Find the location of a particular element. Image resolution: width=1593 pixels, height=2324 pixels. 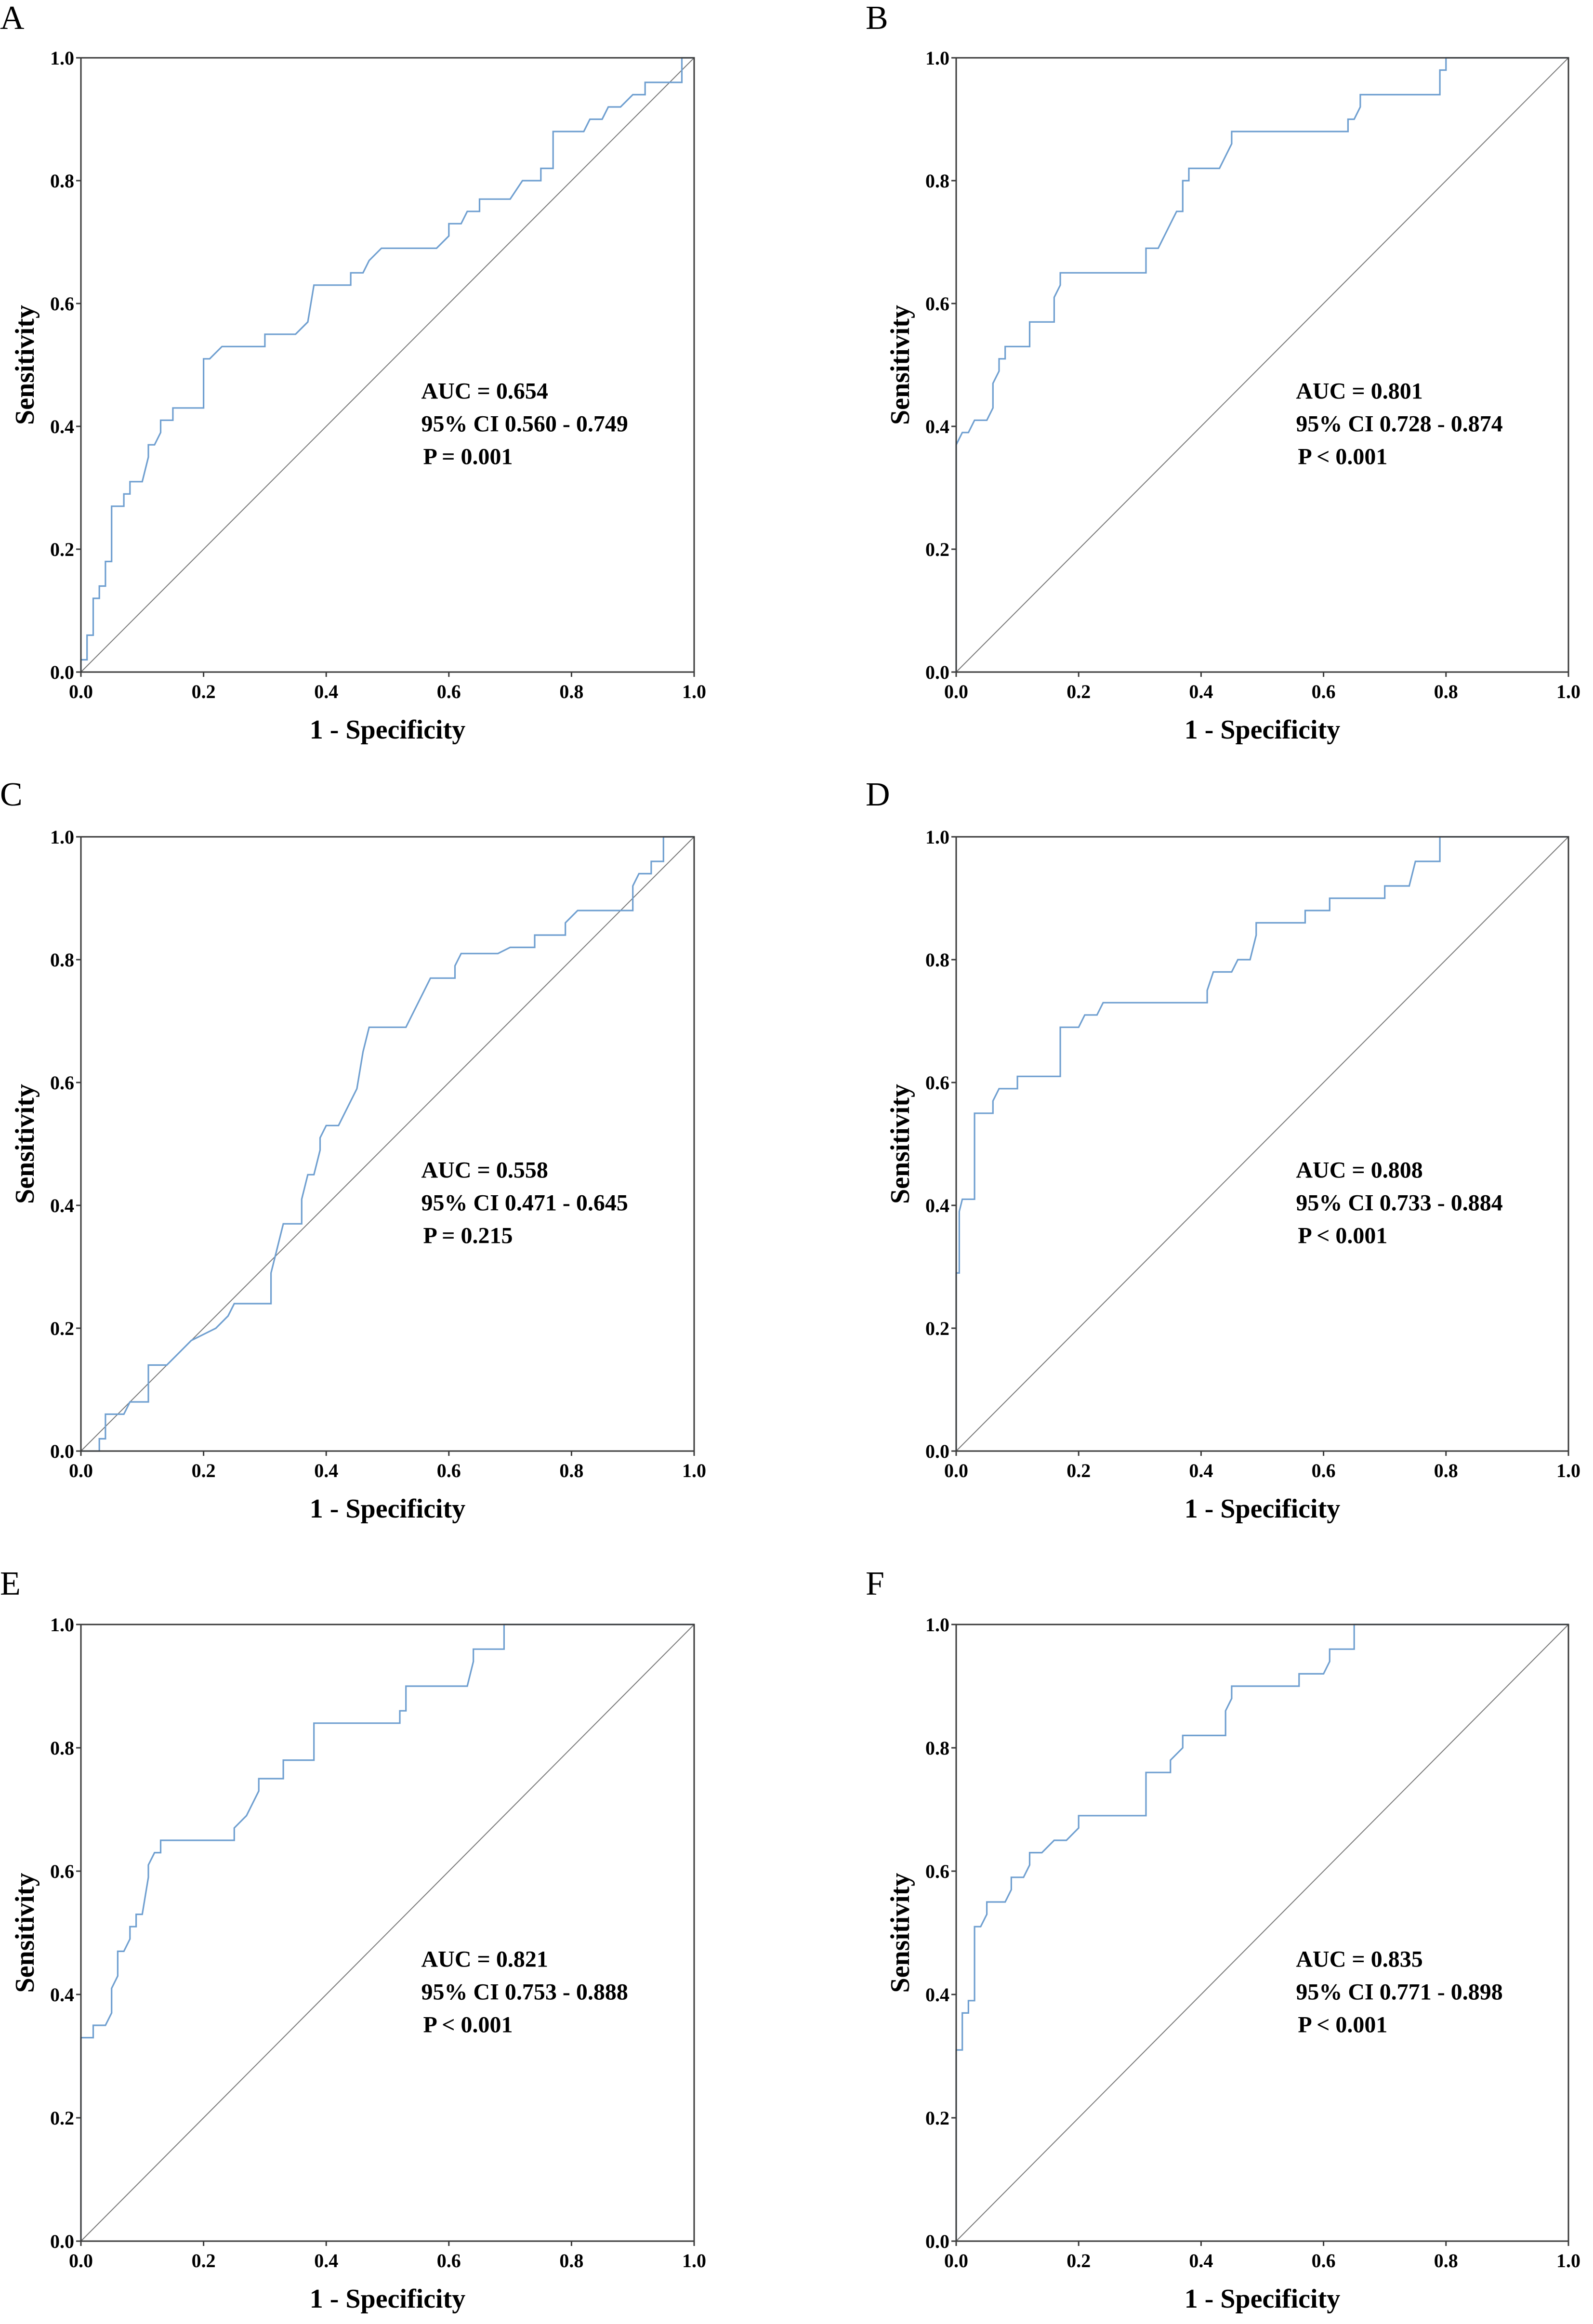

panel-f-annotation-auc: AUC = 0.835 is located at coordinates (1359, 1959).